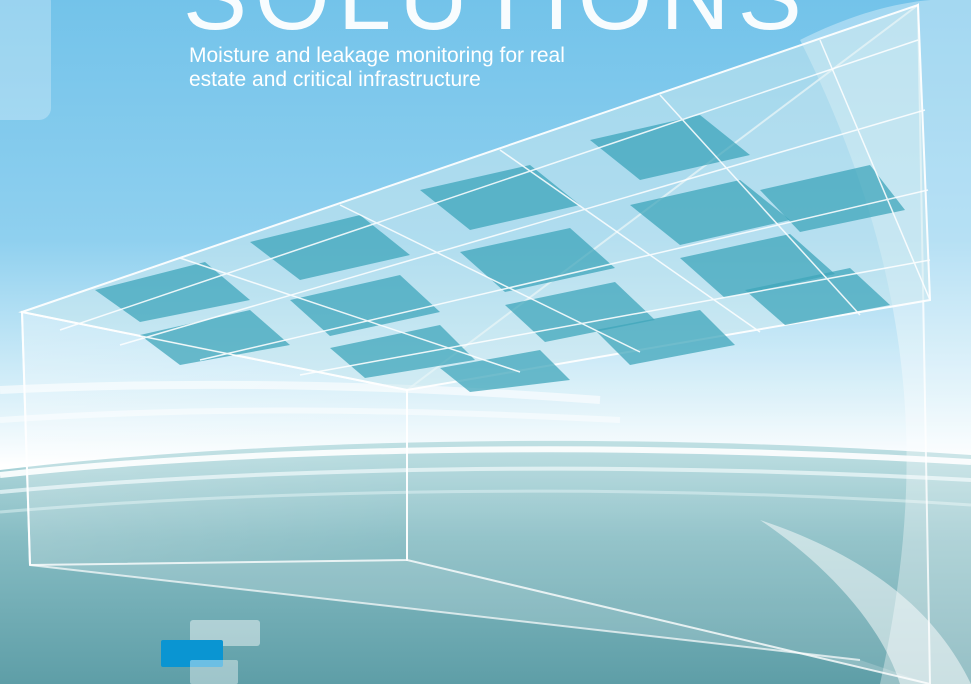 The width and height of the screenshot is (971, 684). Describe the element at coordinates (496, 26) in the screenshot. I see `cover-headline: SOLUTIONS` at that location.